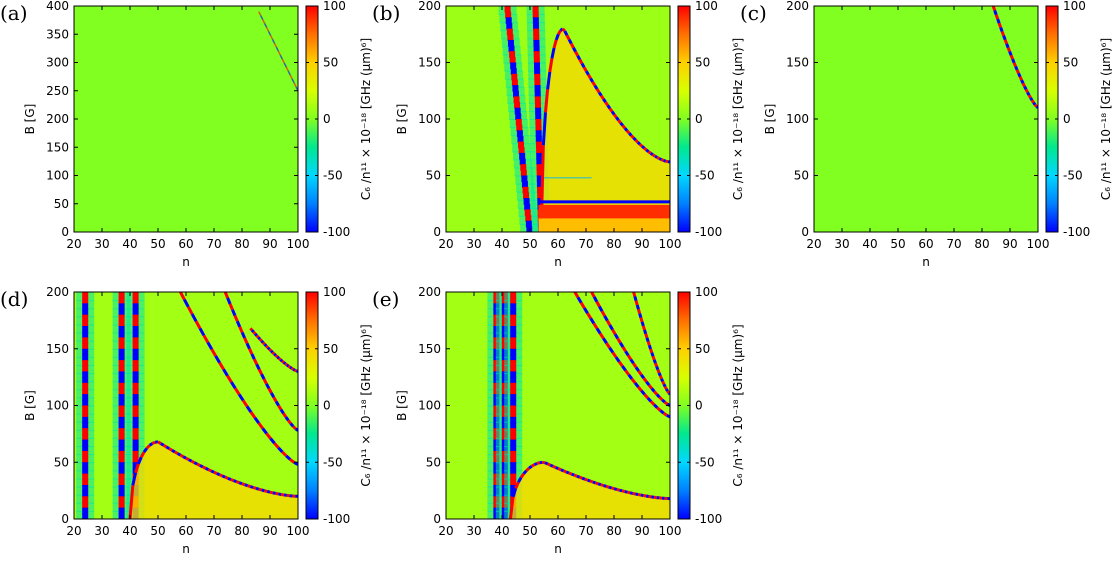 The width and height of the screenshot is (1112, 588). Describe the element at coordinates (57, 34) in the screenshot. I see `y-tick-label: 350` at that location.